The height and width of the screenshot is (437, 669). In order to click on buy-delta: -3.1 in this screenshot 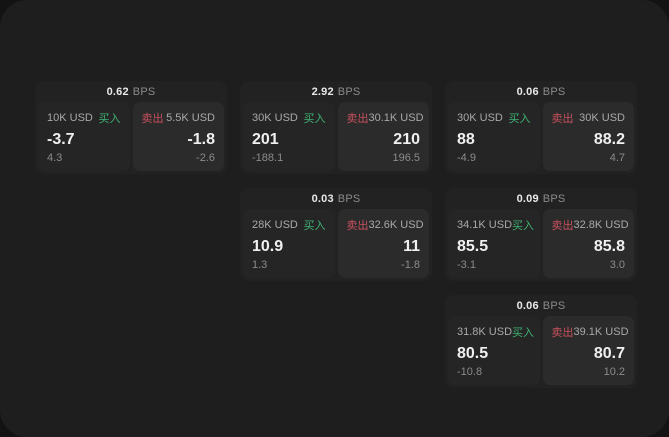, I will do `click(466, 265)`.